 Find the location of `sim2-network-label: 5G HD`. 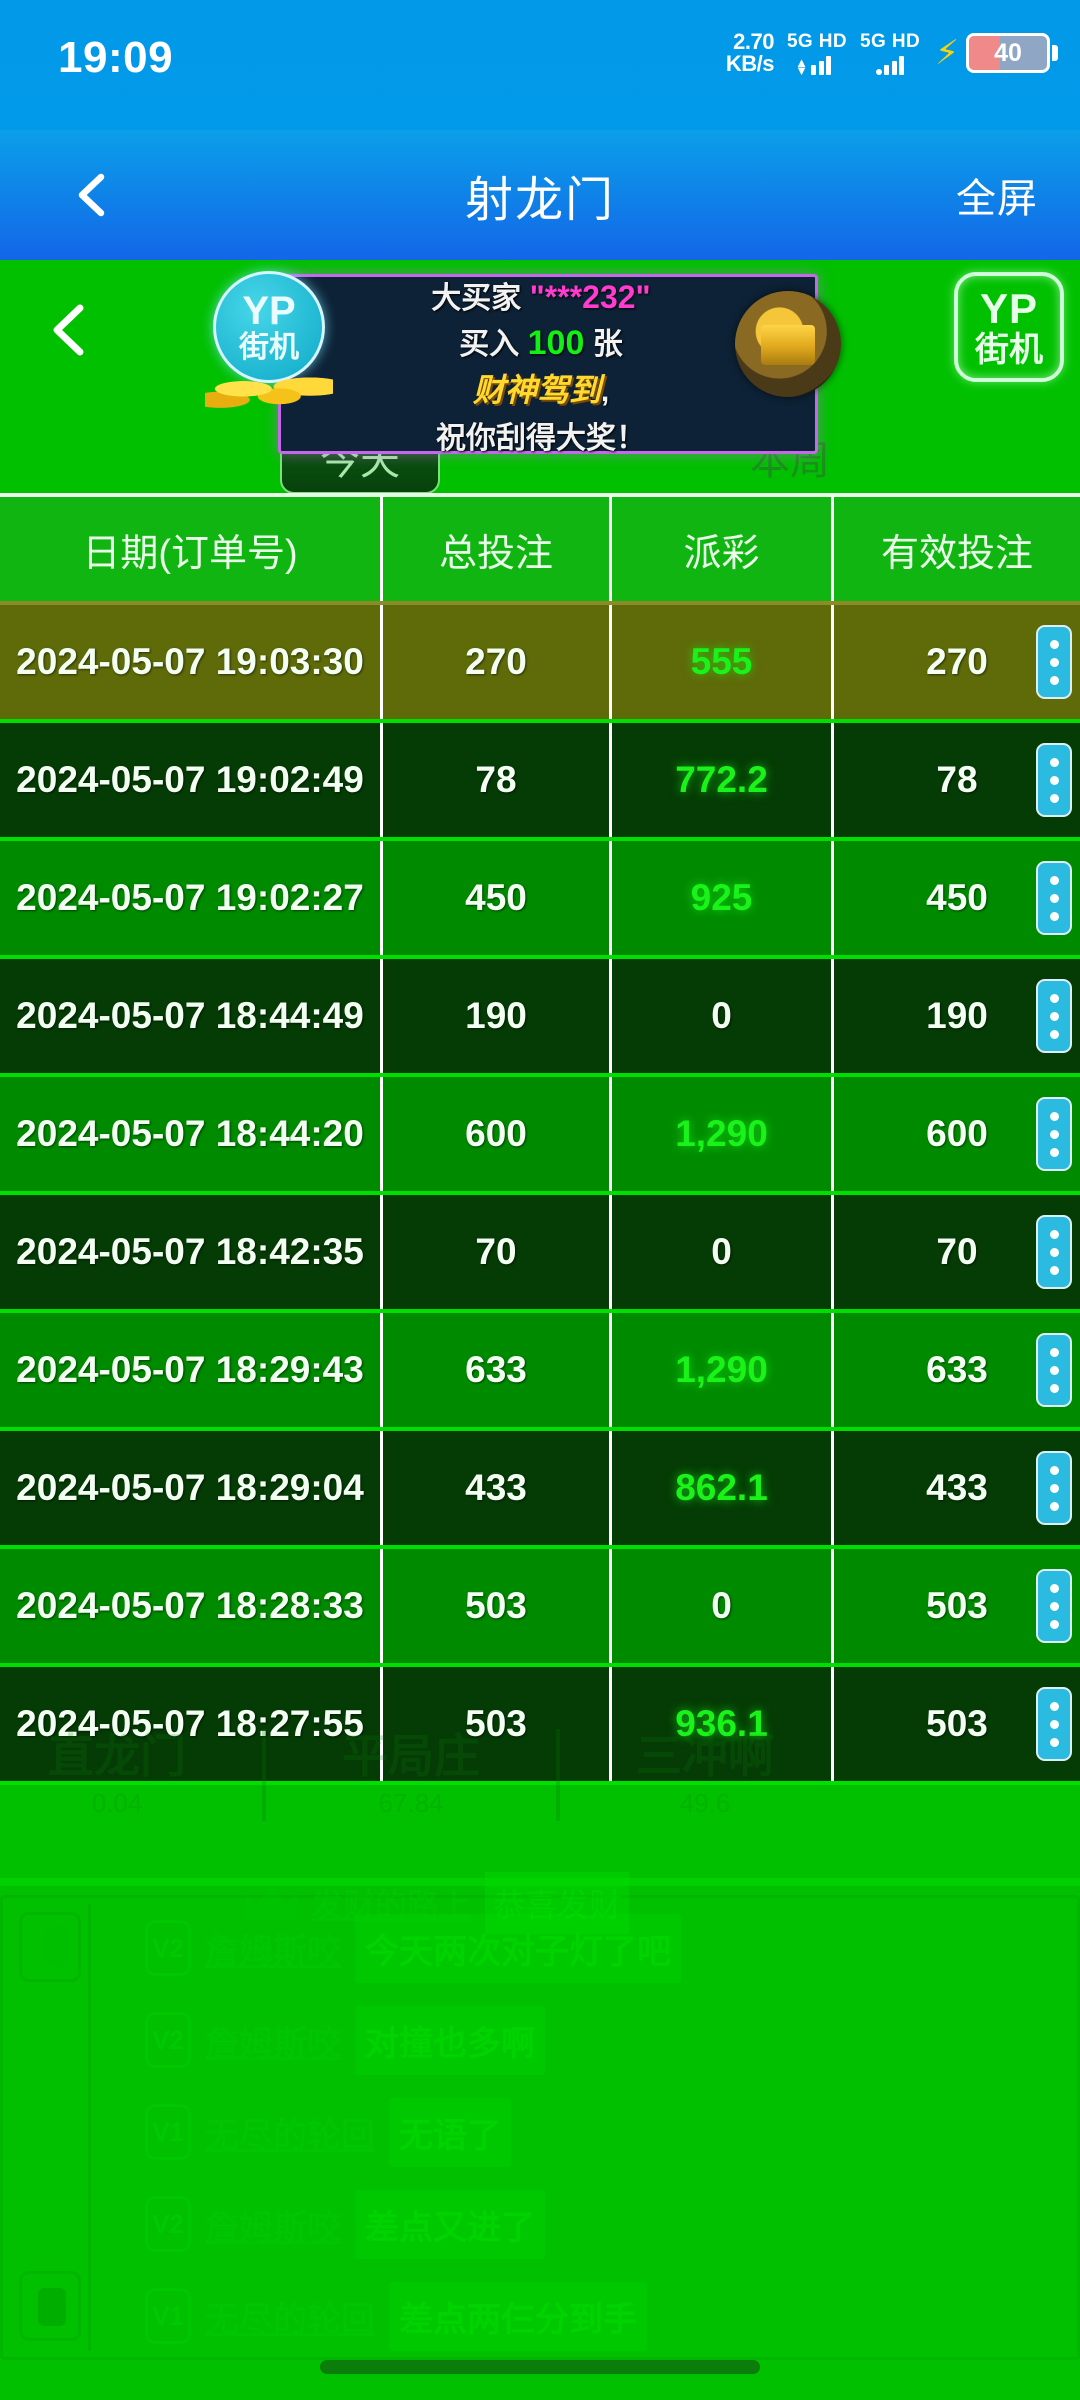

sim2-network-label: 5G HD is located at coordinates (890, 41).